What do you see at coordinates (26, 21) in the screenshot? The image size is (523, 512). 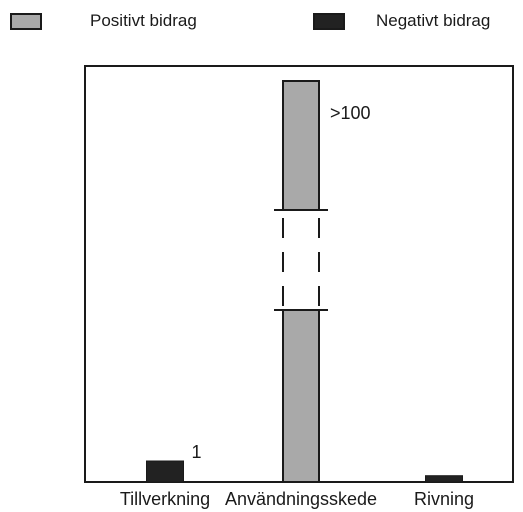 I see `legend-swatch-positive` at bounding box center [26, 21].